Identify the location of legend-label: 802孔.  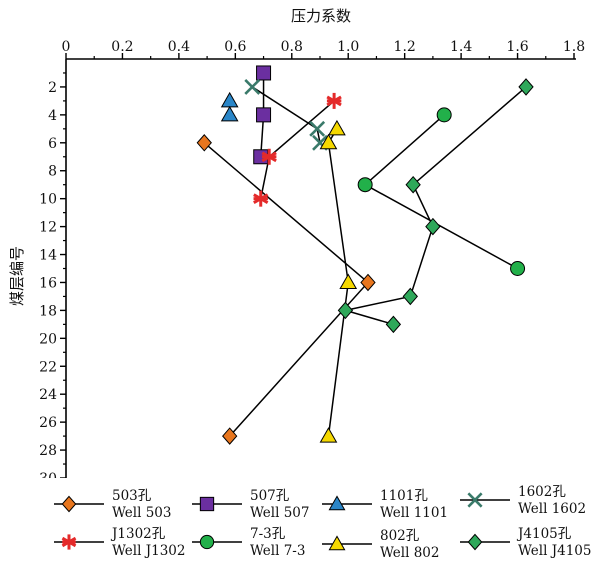
(400, 536).